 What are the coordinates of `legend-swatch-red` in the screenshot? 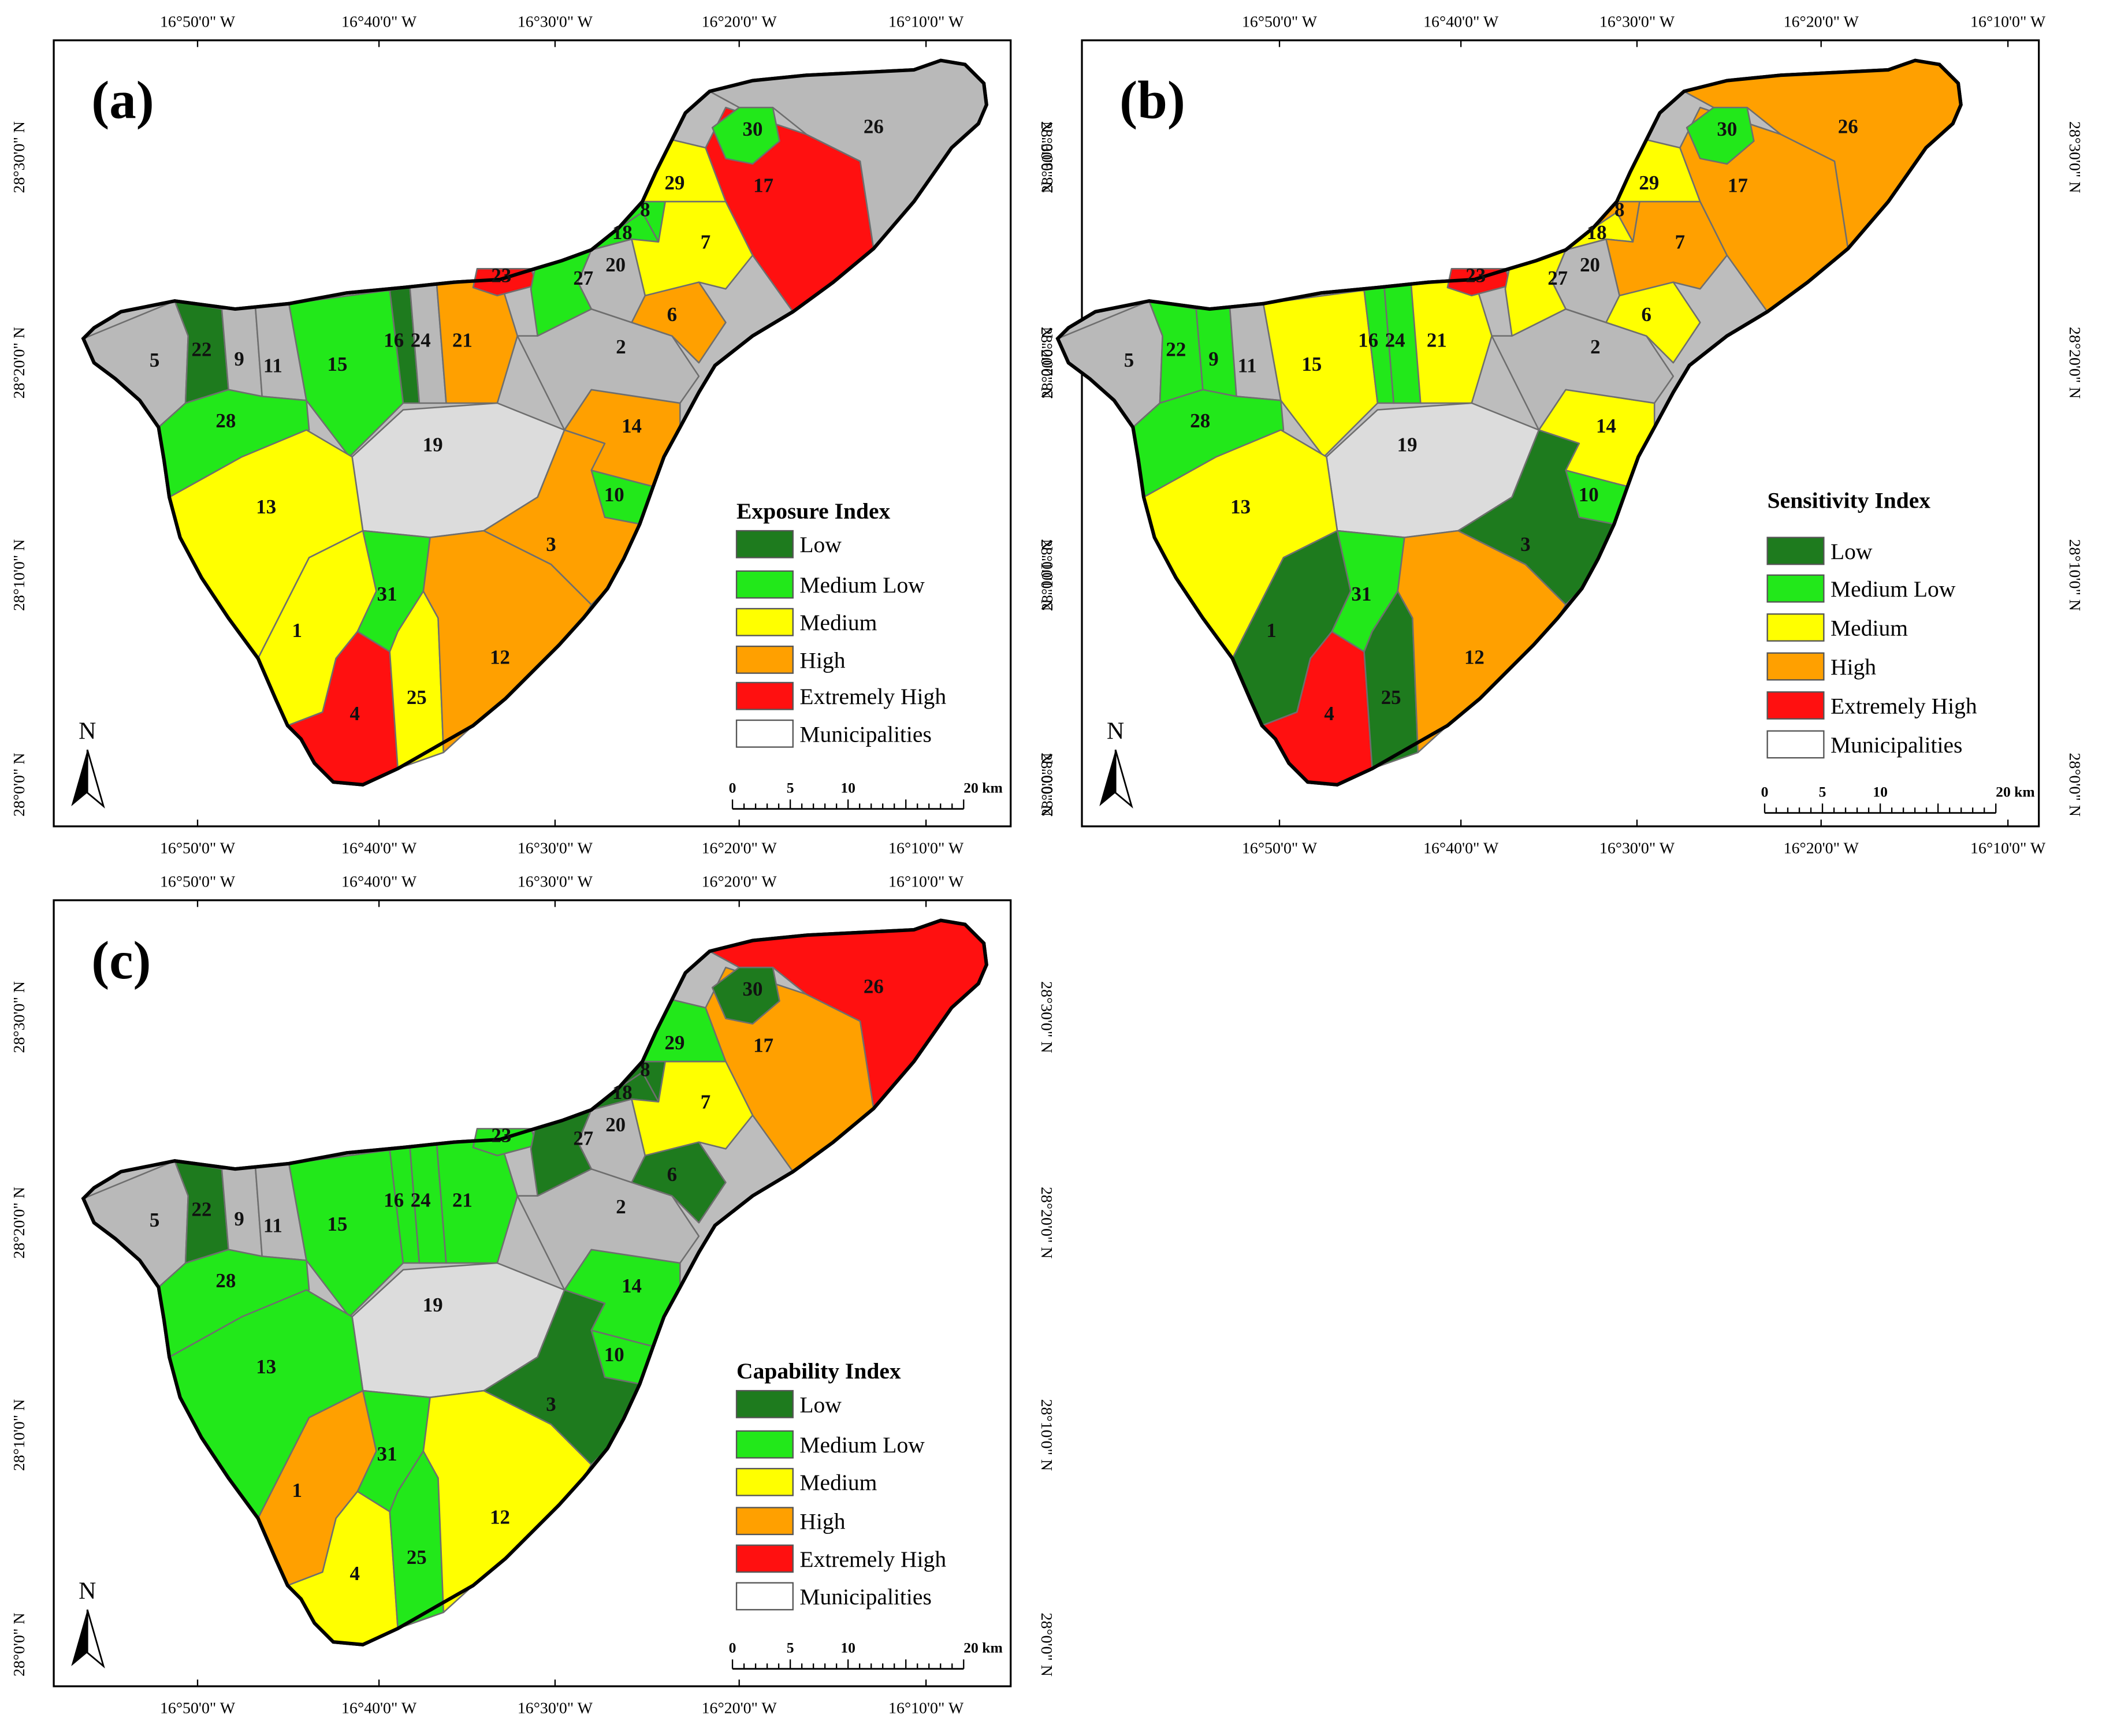 It's located at (764, 1559).